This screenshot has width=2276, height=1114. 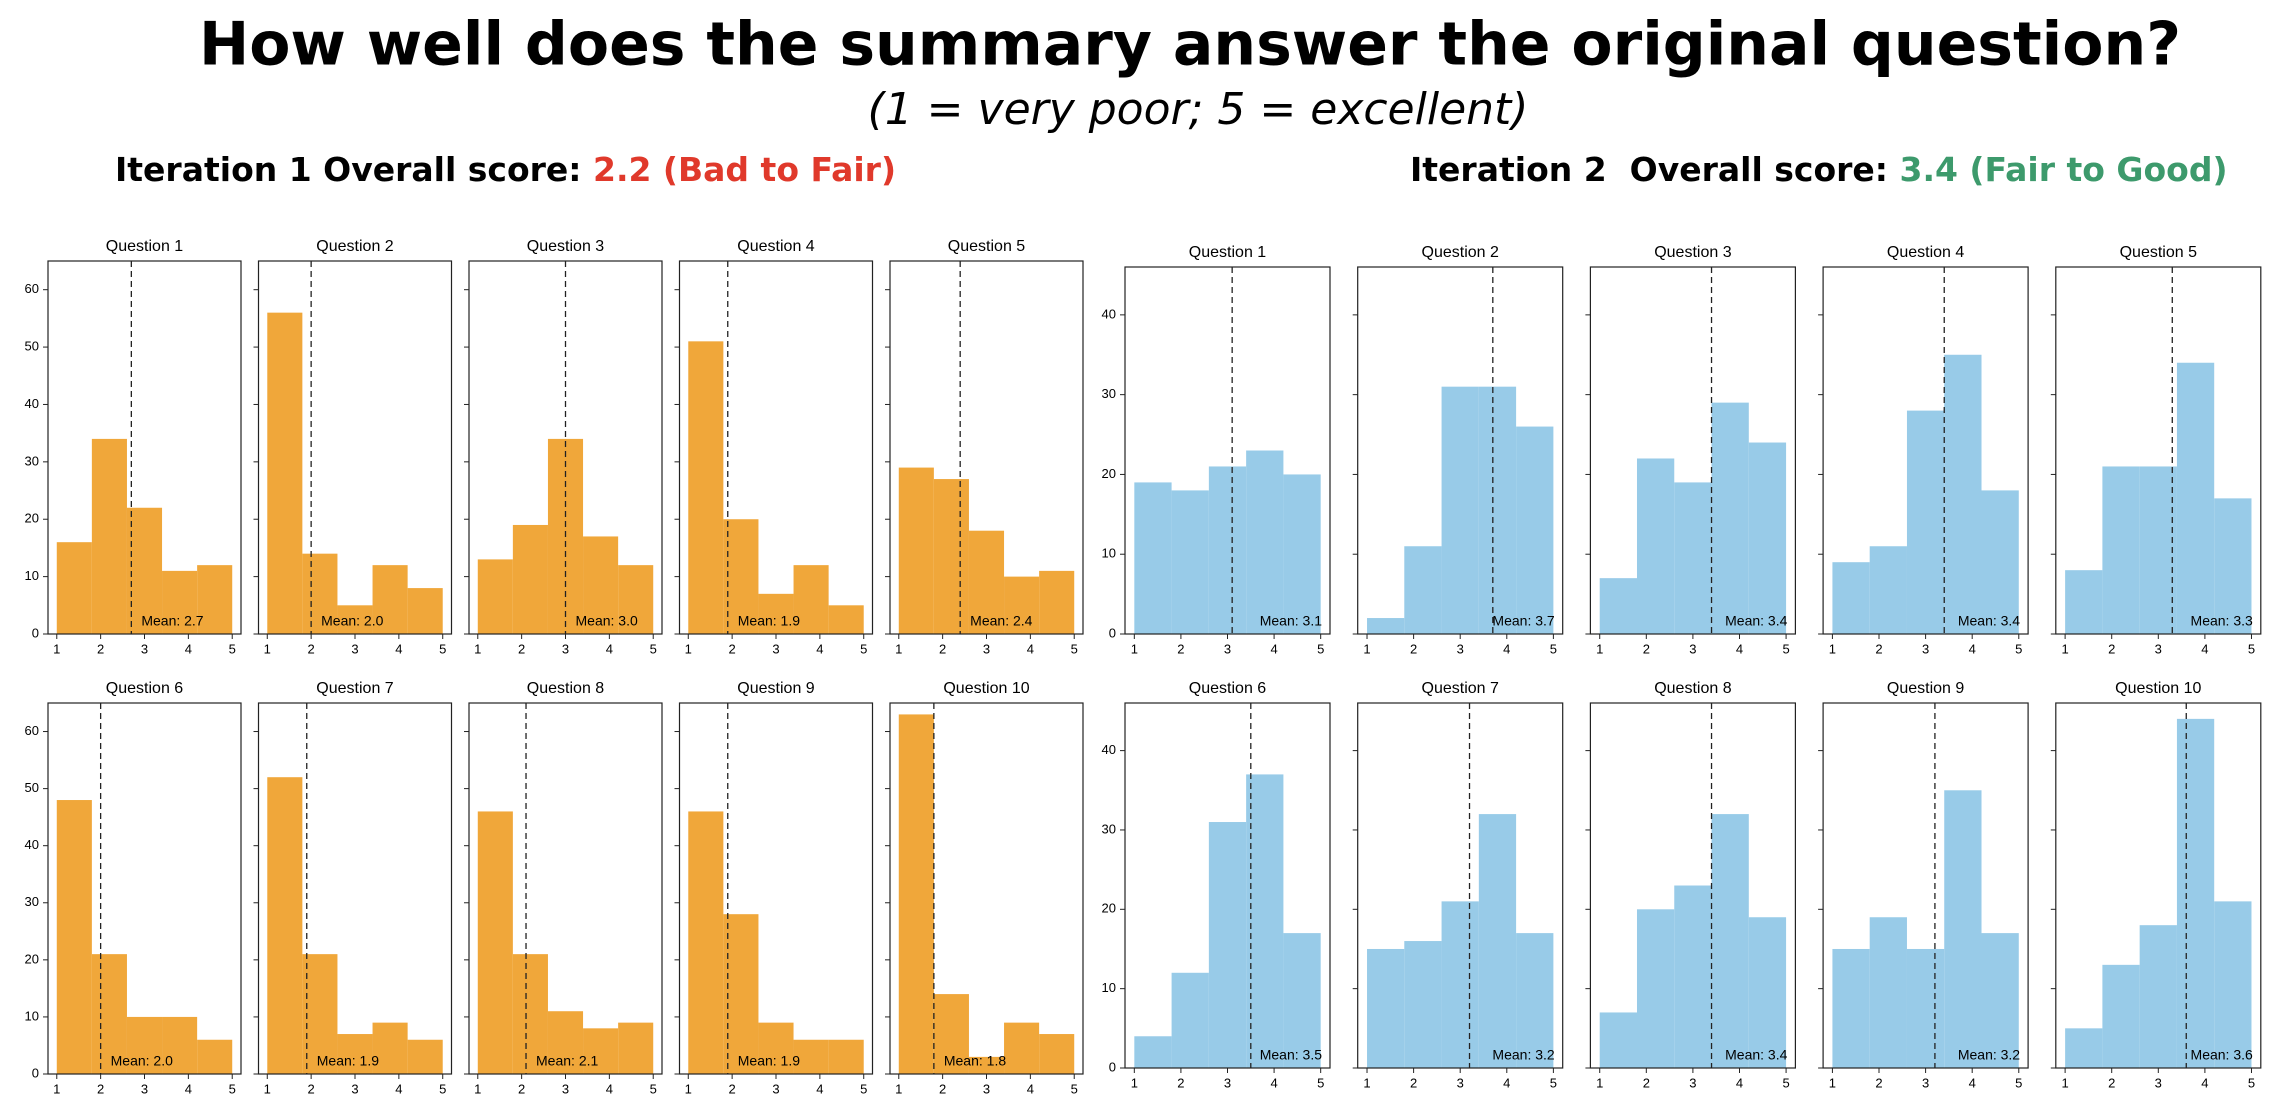 What do you see at coordinates (1198, 109) in the screenshot?
I see `page-subtitle: (1 = very poor; 5 = excellent)` at bounding box center [1198, 109].